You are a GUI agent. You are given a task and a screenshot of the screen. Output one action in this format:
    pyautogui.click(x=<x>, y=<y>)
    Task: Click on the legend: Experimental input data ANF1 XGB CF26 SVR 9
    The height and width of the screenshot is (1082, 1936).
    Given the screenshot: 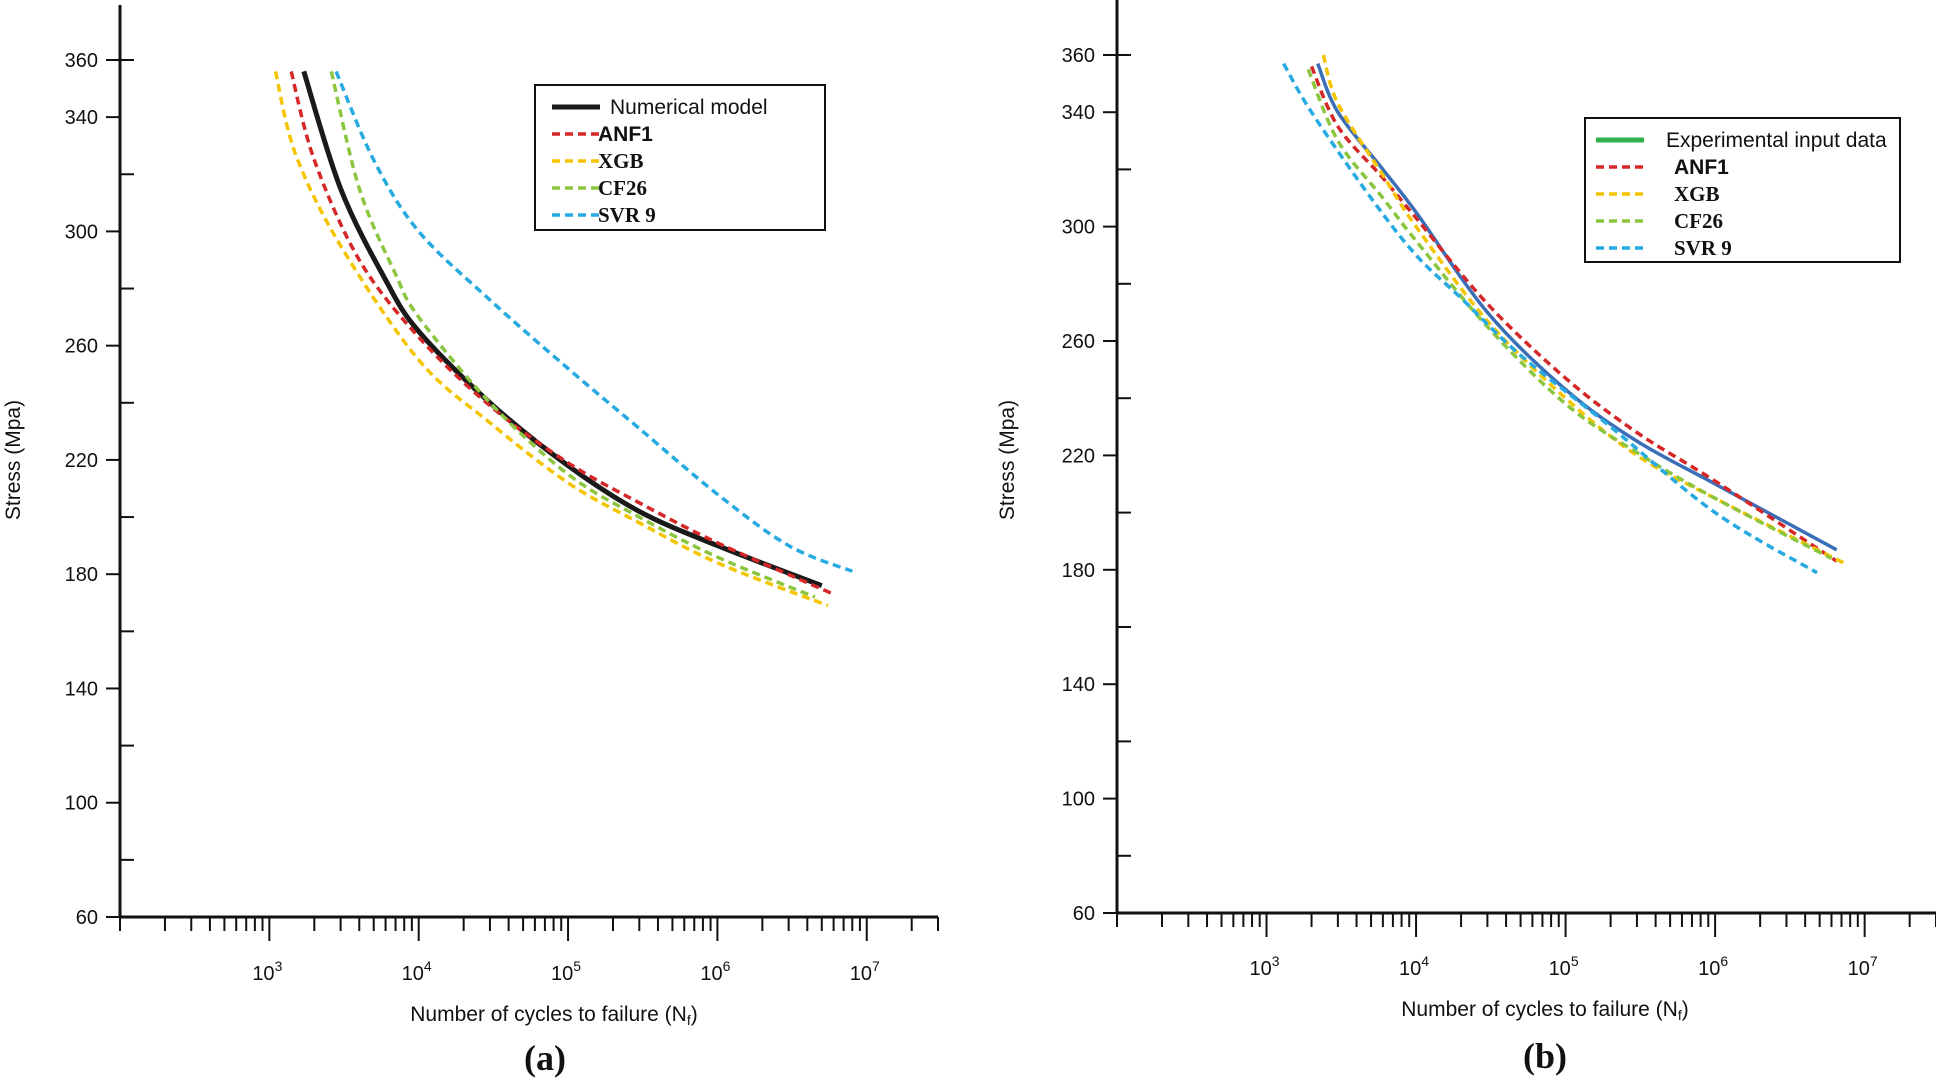 What is the action you would take?
    pyautogui.click(x=1742, y=190)
    